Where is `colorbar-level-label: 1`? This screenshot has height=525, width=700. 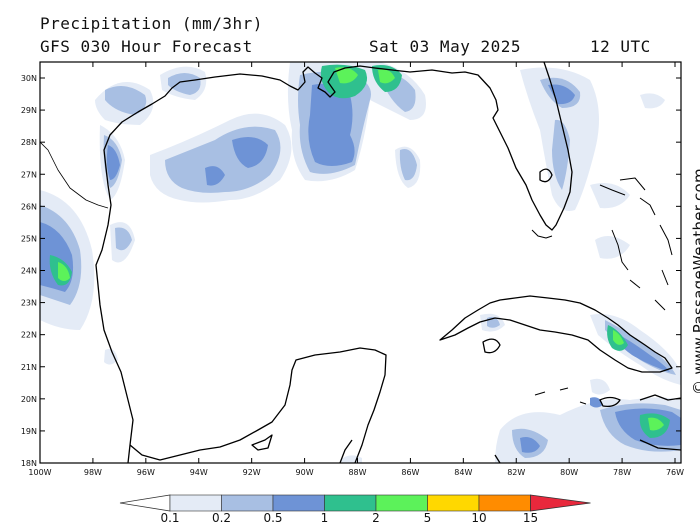 colorbar-level-label: 1 is located at coordinates (325, 518).